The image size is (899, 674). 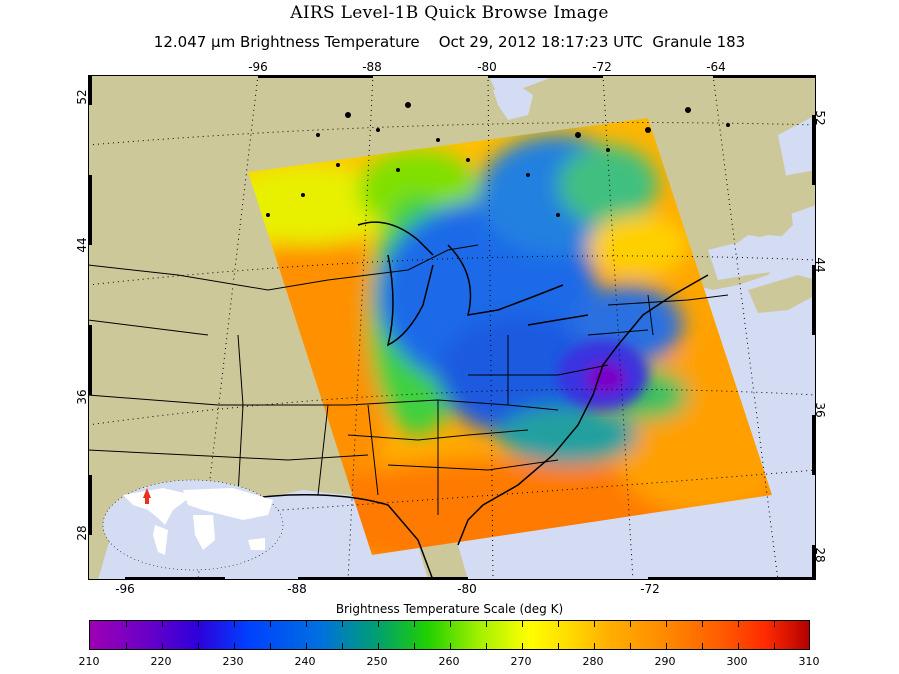 What do you see at coordinates (297, 589) in the screenshot?
I see `lon-label-bottom: -88` at bounding box center [297, 589].